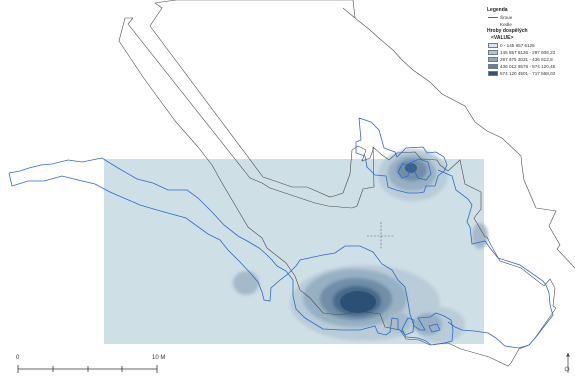 The height and width of the screenshot is (380, 575). What do you see at coordinates (480, 236) in the screenshot?
I see `density-hotspot-east-edge` at bounding box center [480, 236].